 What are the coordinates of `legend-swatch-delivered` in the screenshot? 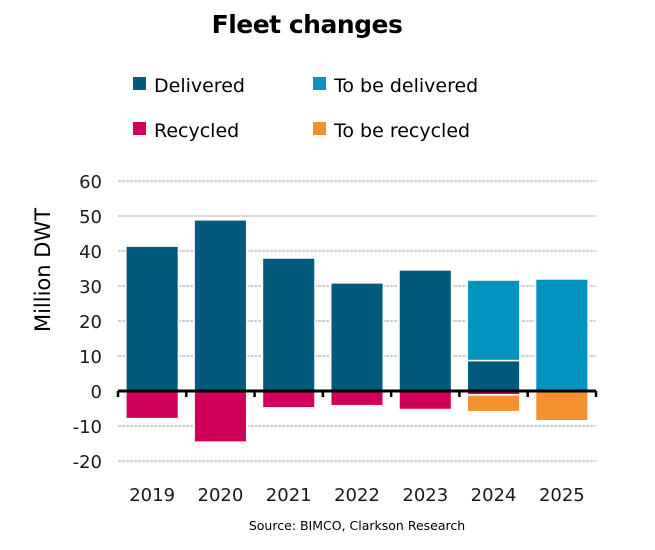 It's located at (139, 83).